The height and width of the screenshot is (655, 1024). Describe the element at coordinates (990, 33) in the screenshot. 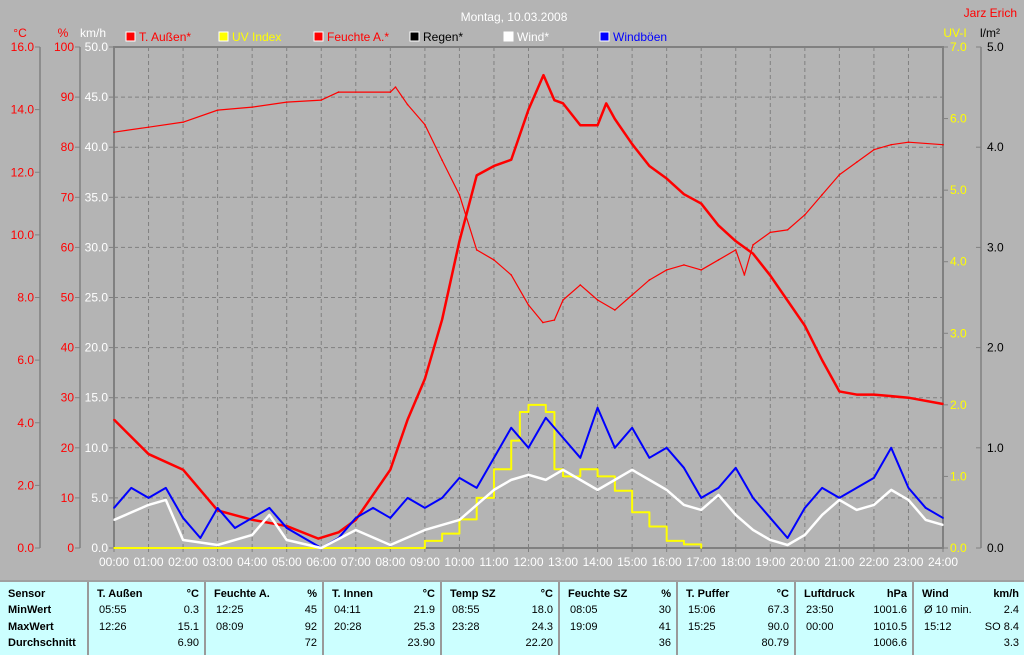

I see `rain-axis-label: l/m²` at that location.